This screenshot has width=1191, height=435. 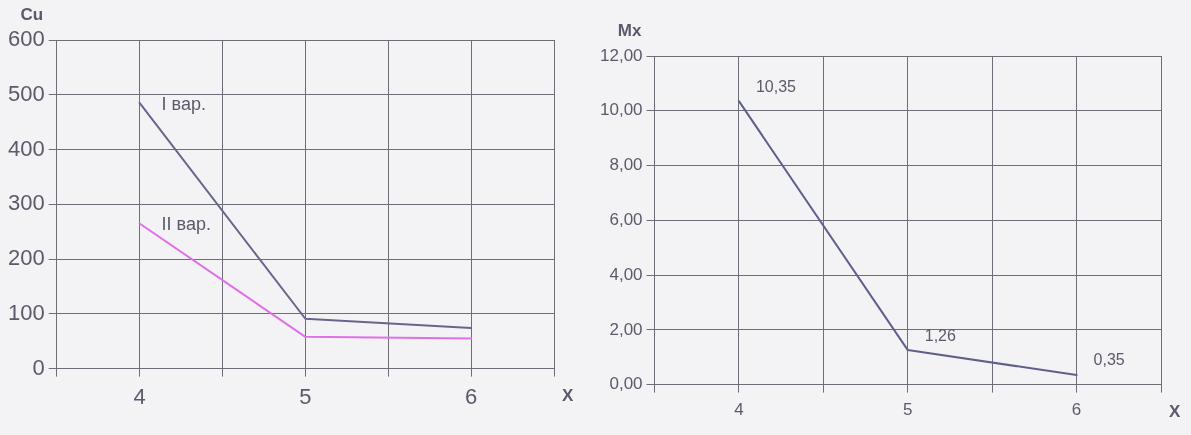 What do you see at coordinates (26, 39) in the screenshot?
I see `y-tick-label: 600` at bounding box center [26, 39].